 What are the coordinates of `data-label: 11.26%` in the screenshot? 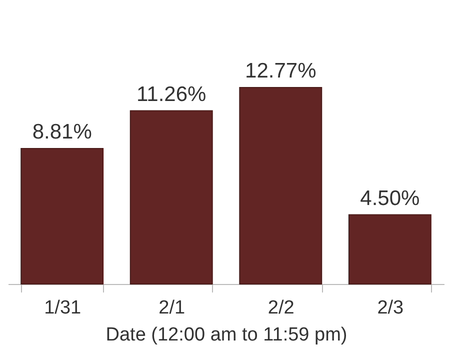 It's located at (171, 94).